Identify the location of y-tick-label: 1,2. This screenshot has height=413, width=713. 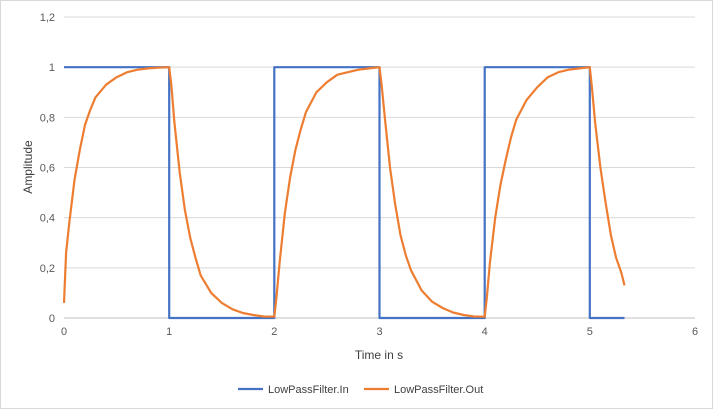
(47, 18).